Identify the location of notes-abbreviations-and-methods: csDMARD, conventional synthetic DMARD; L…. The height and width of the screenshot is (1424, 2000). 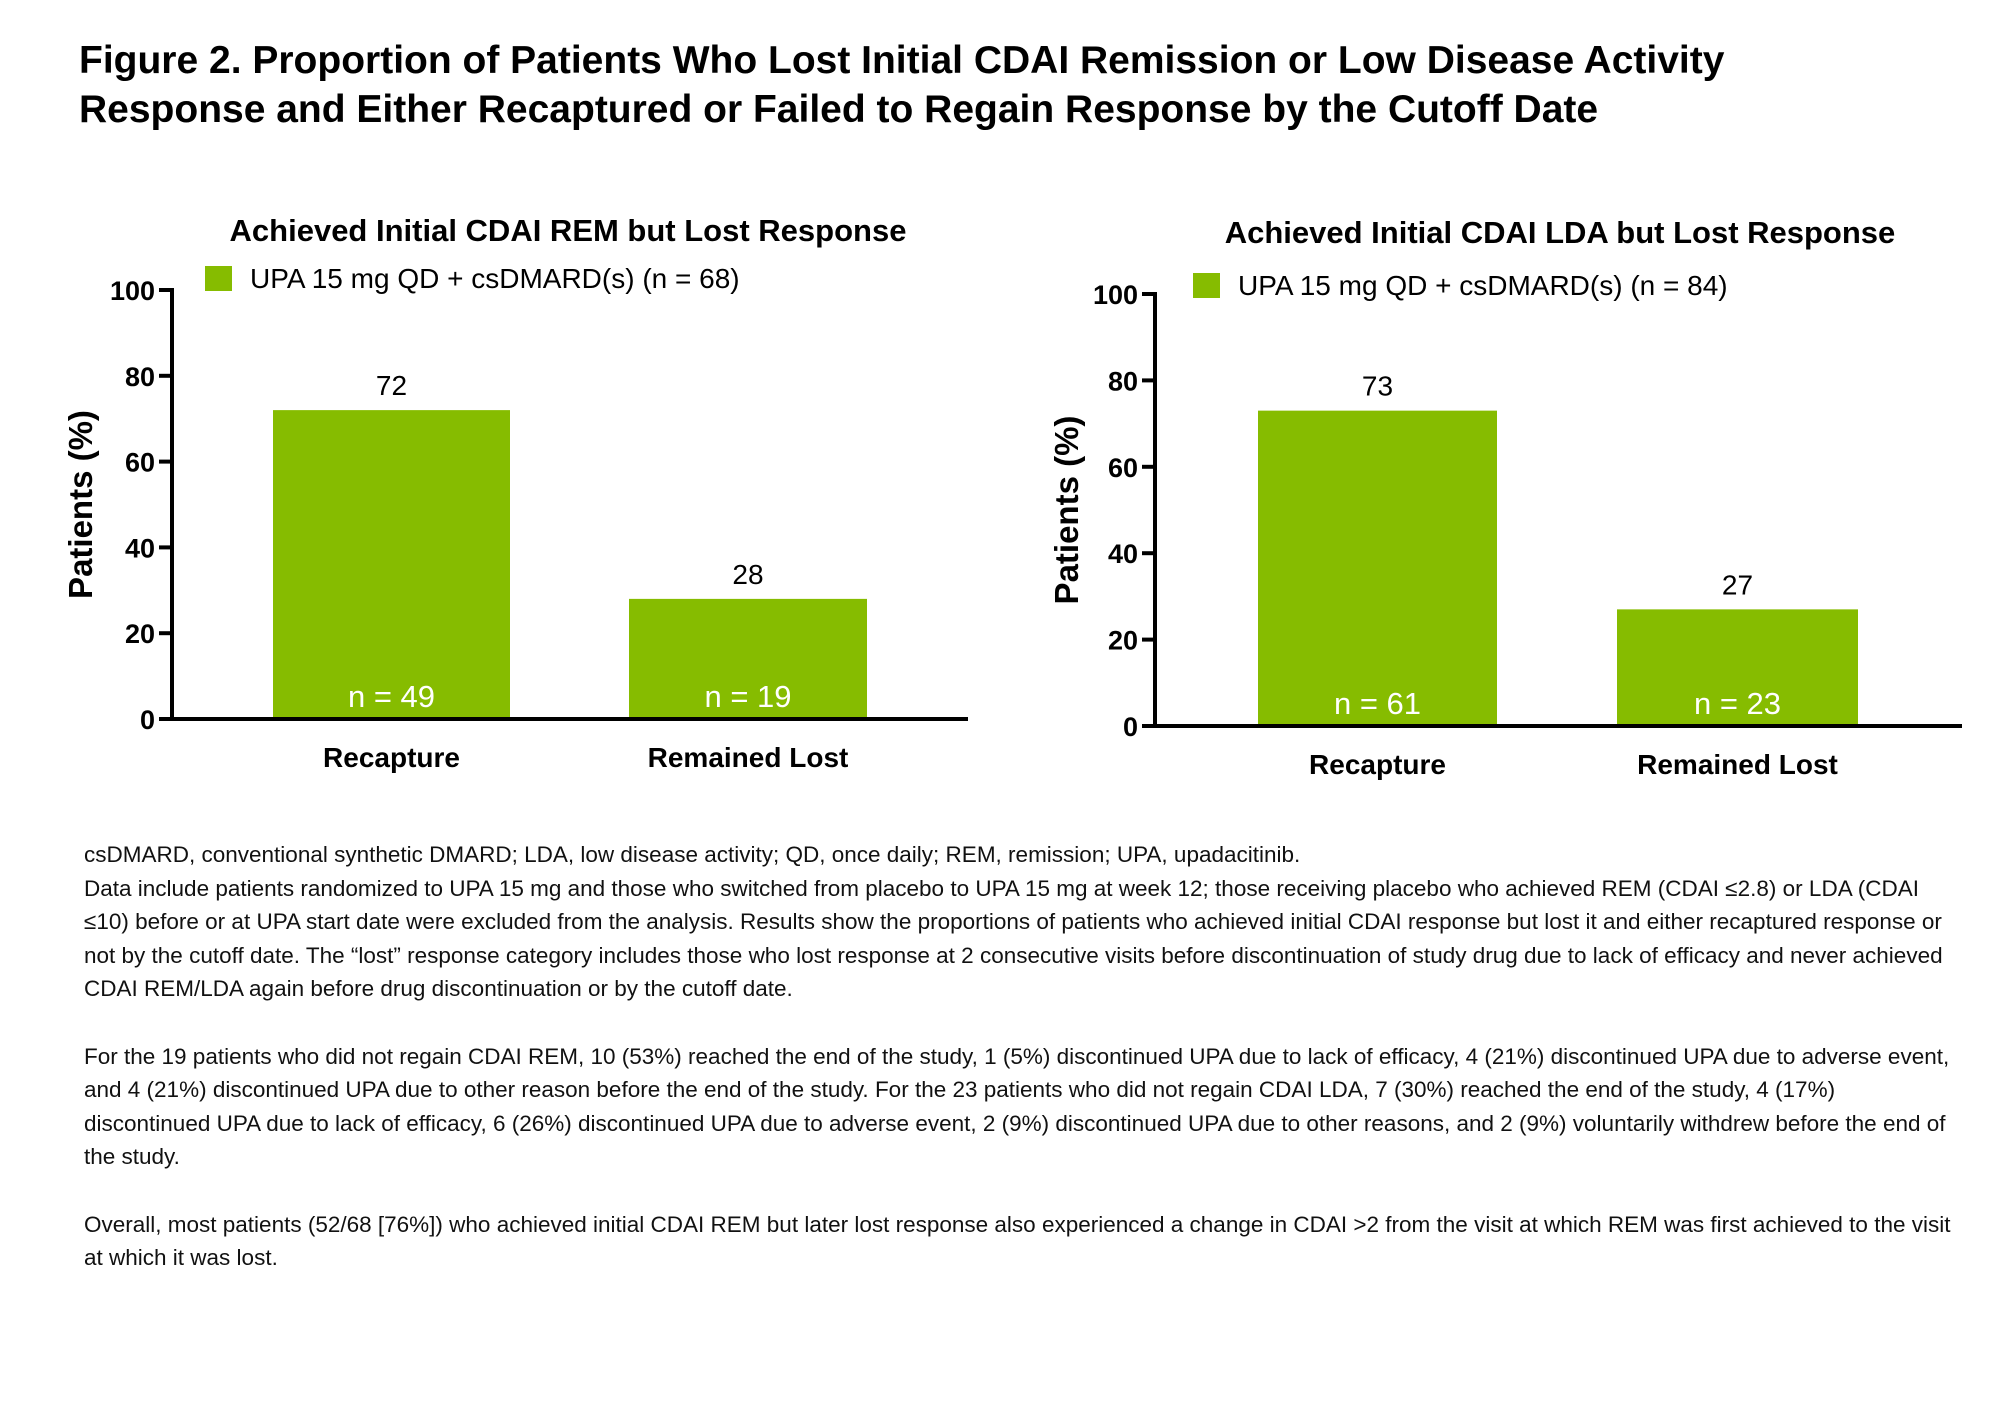
(1024, 922).